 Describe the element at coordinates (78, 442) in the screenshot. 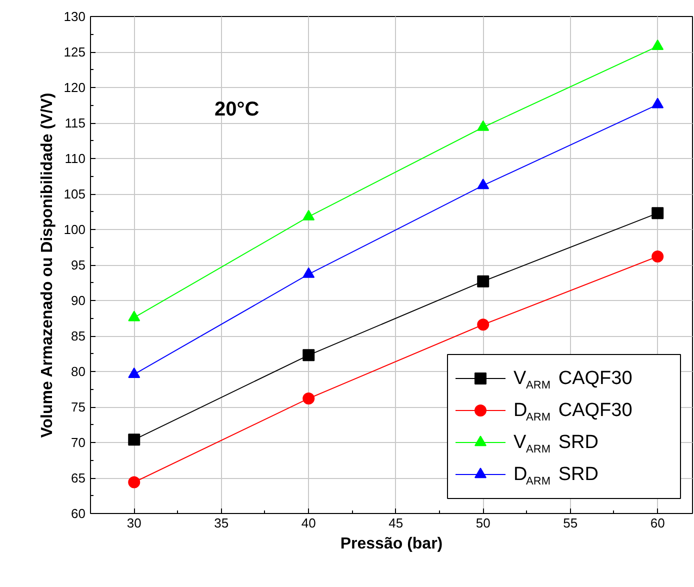

I see `y-tick-label: 70` at that location.